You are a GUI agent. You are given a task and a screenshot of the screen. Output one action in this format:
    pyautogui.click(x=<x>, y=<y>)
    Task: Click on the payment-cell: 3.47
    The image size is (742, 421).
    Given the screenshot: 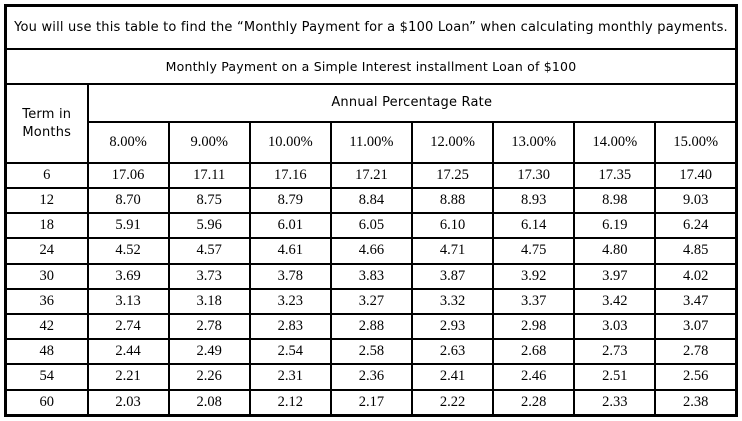 What is the action you would take?
    pyautogui.click(x=696, y=301)
    